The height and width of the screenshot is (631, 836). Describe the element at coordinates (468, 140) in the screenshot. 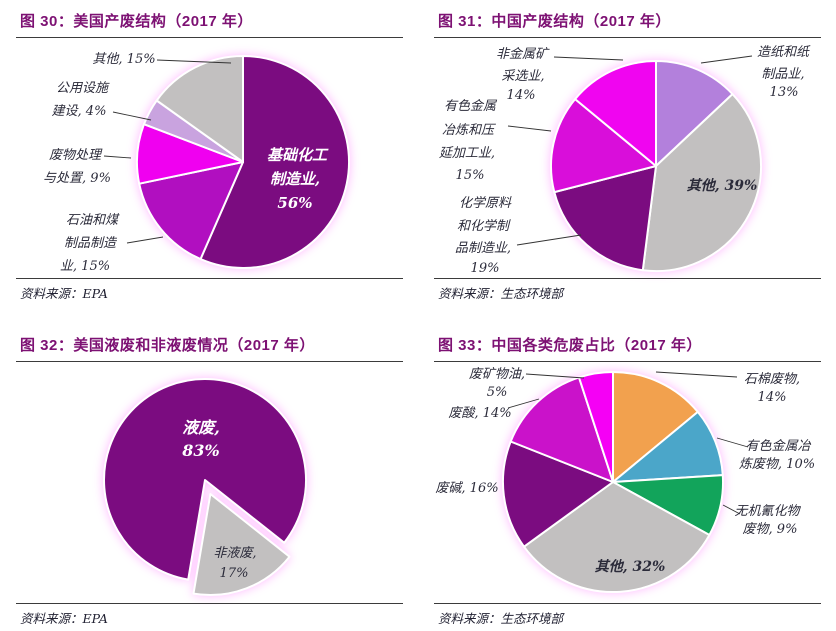

I see `slice-label: 有色金属冶炼和压延加工业, 15%` at that location.